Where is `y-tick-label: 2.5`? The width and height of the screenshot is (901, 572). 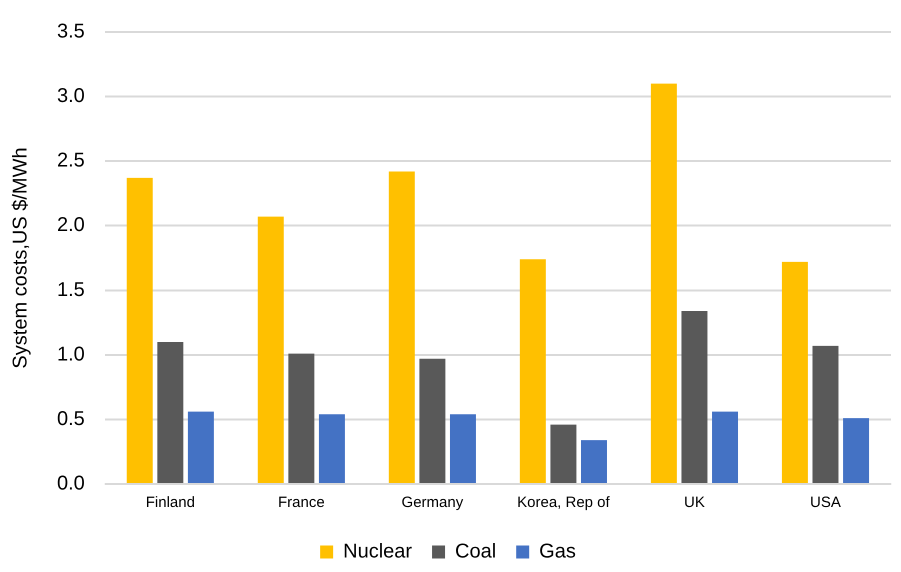 y-tick-label: 2.5 is located at coordinates (70, 161).